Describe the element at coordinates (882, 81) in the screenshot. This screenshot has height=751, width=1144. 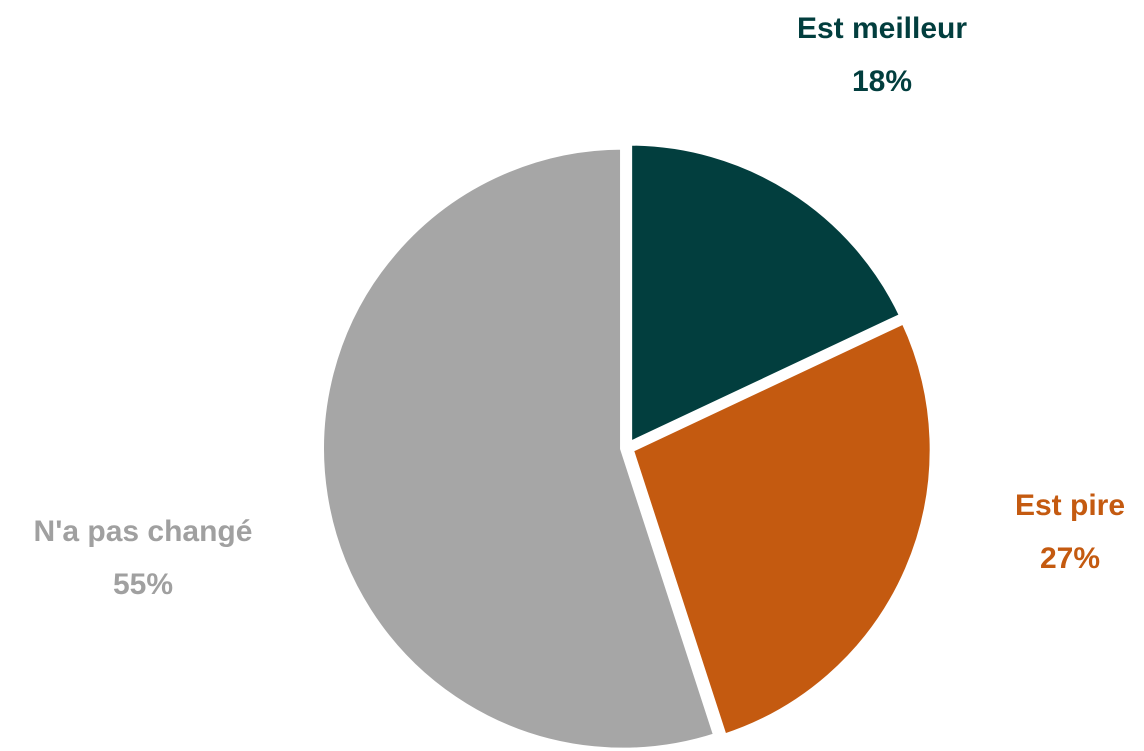
I see `slice-value-label: 18%` at that location.